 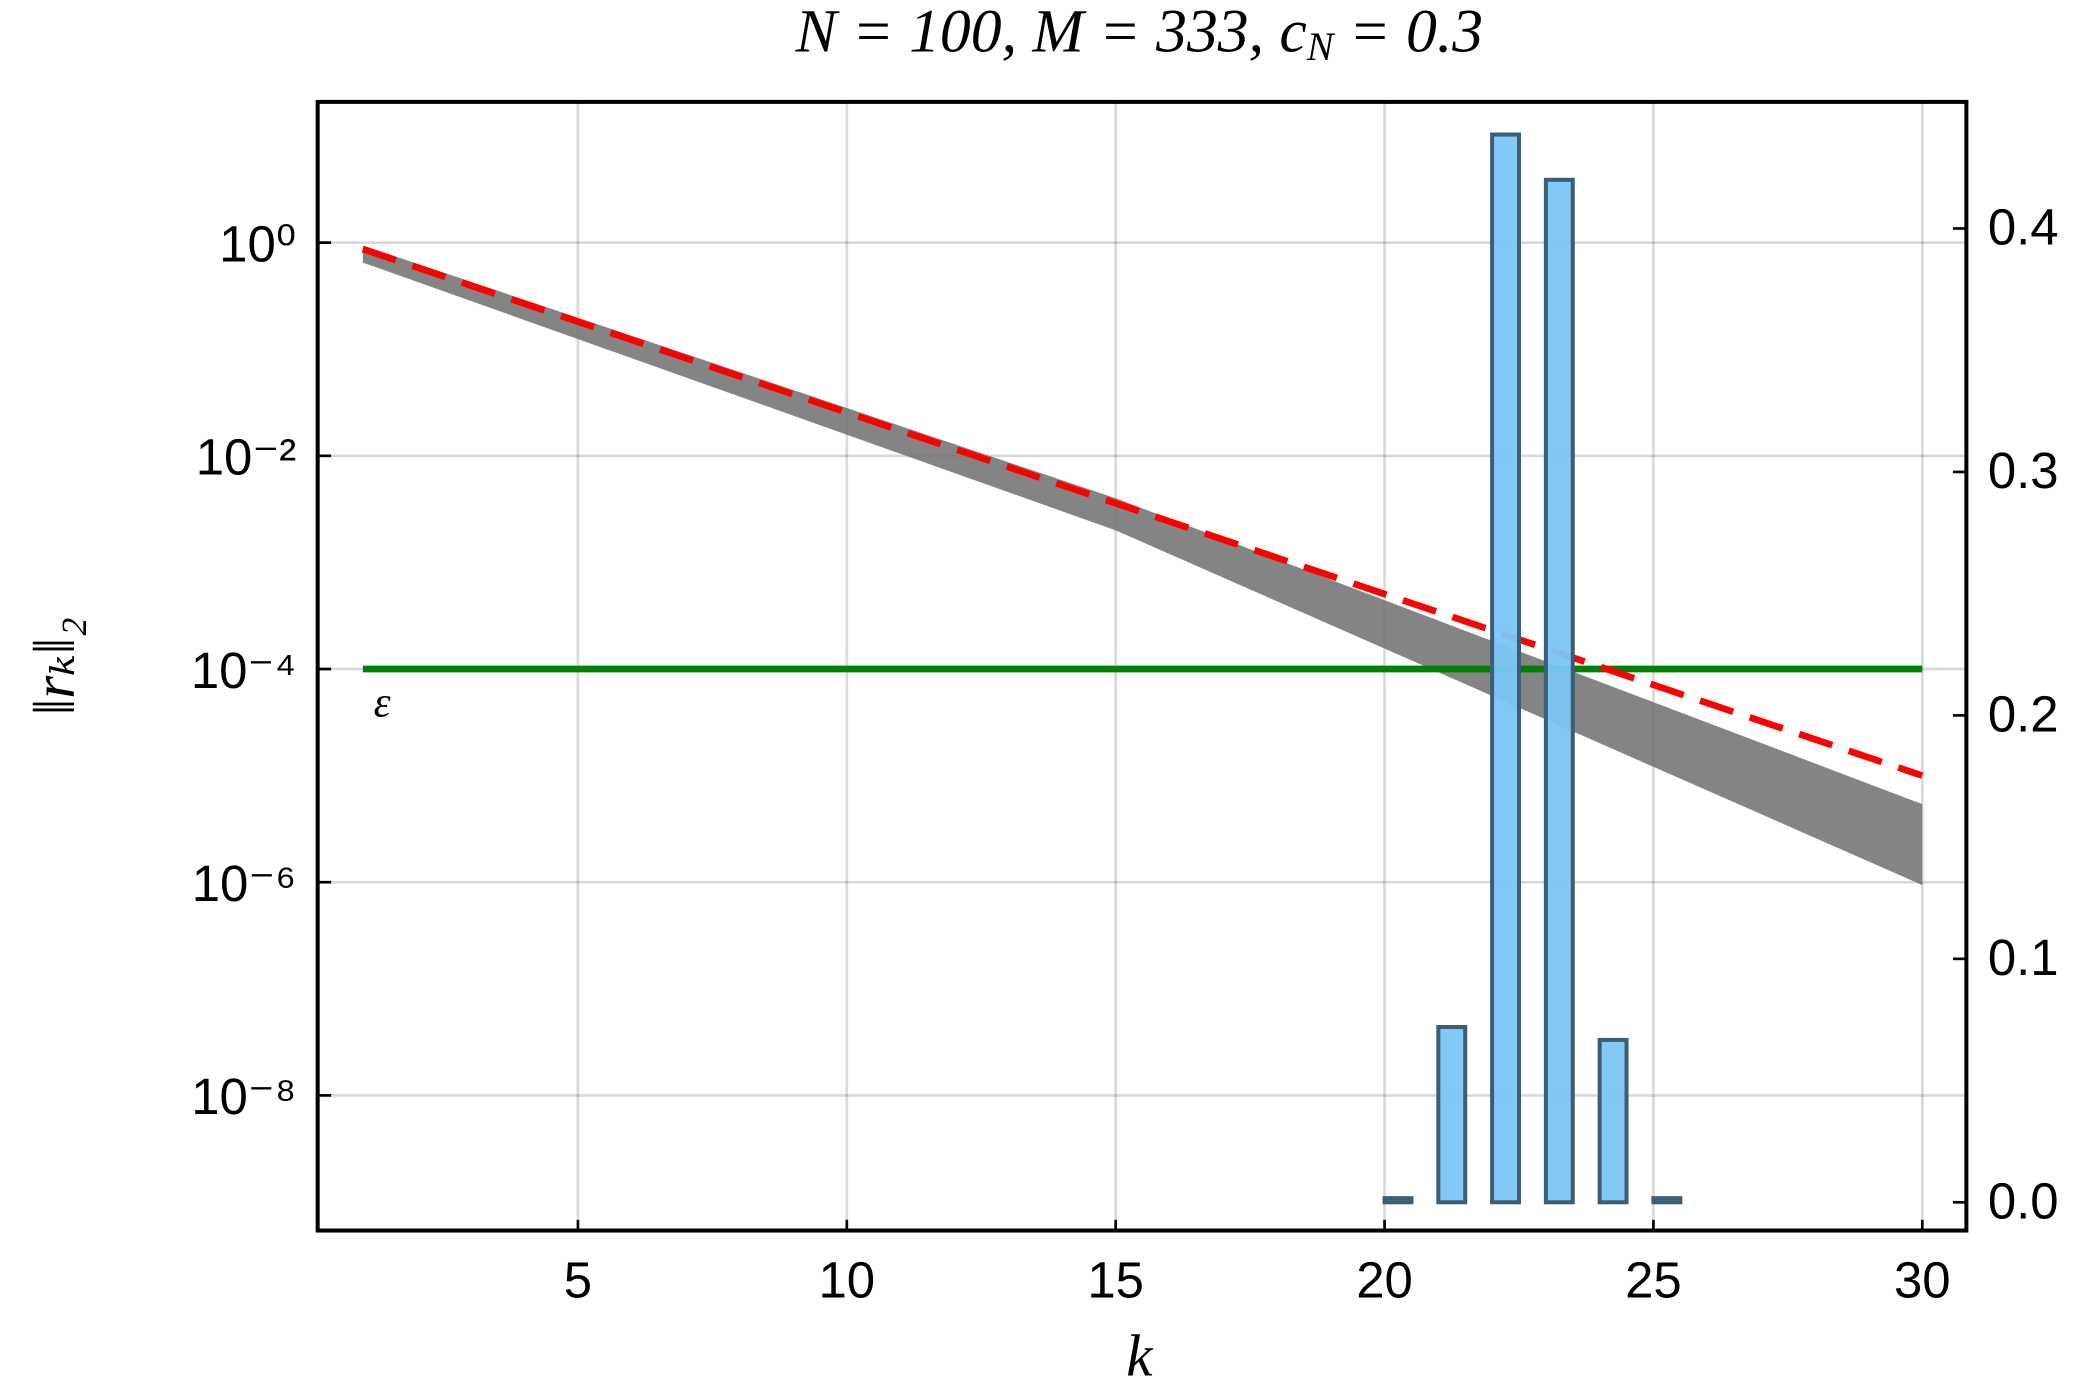 What do you see at coordinates (1922, 1280) in the screenshot?
I see `x-tick-label: 30` at bounding box center [1922, 1280].